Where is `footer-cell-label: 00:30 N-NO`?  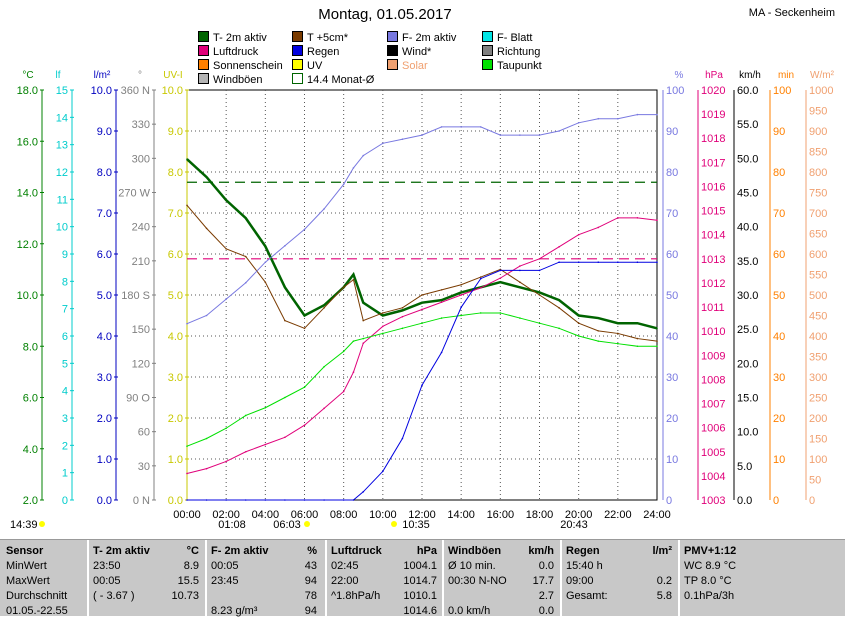 footer-cell-label: 00:30 N-NO is located at coordinates (477, 581).